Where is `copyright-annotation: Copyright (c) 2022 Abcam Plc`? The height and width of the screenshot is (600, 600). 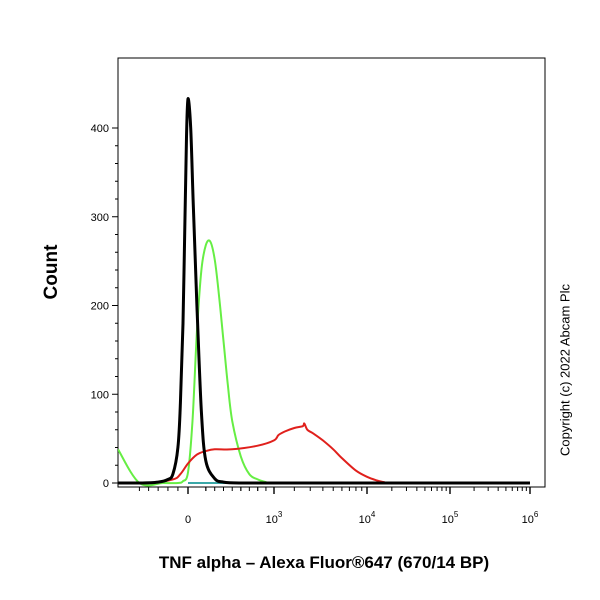 copyright-annotation: Copyright (c) 2022 Abcam Plc is located at coordinates (564, 370).